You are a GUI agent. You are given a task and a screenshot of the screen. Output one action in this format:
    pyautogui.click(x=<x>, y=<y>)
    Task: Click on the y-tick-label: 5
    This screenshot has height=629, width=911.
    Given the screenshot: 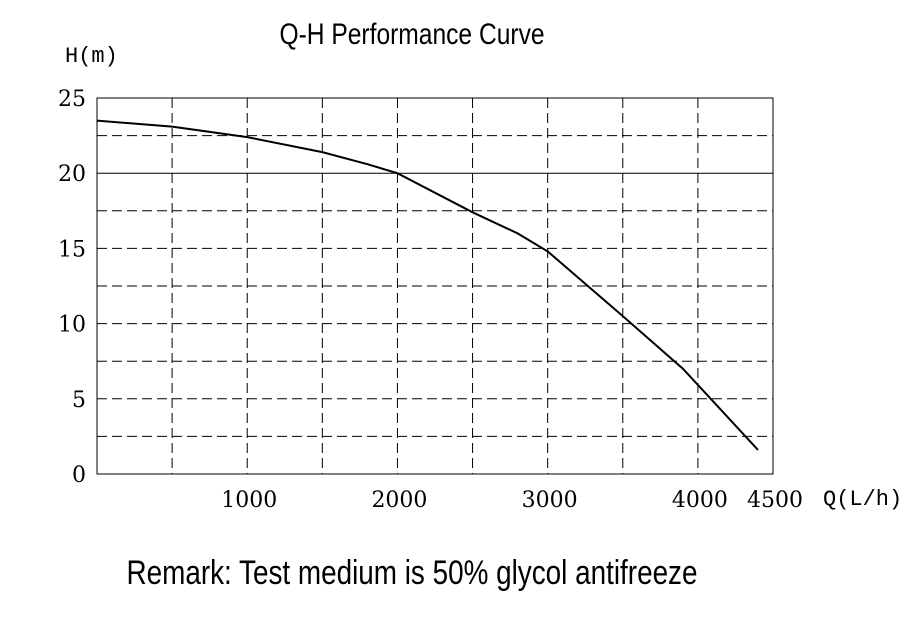 What is the action you would take?
    pyautogui.click(x=79, y=400)
    